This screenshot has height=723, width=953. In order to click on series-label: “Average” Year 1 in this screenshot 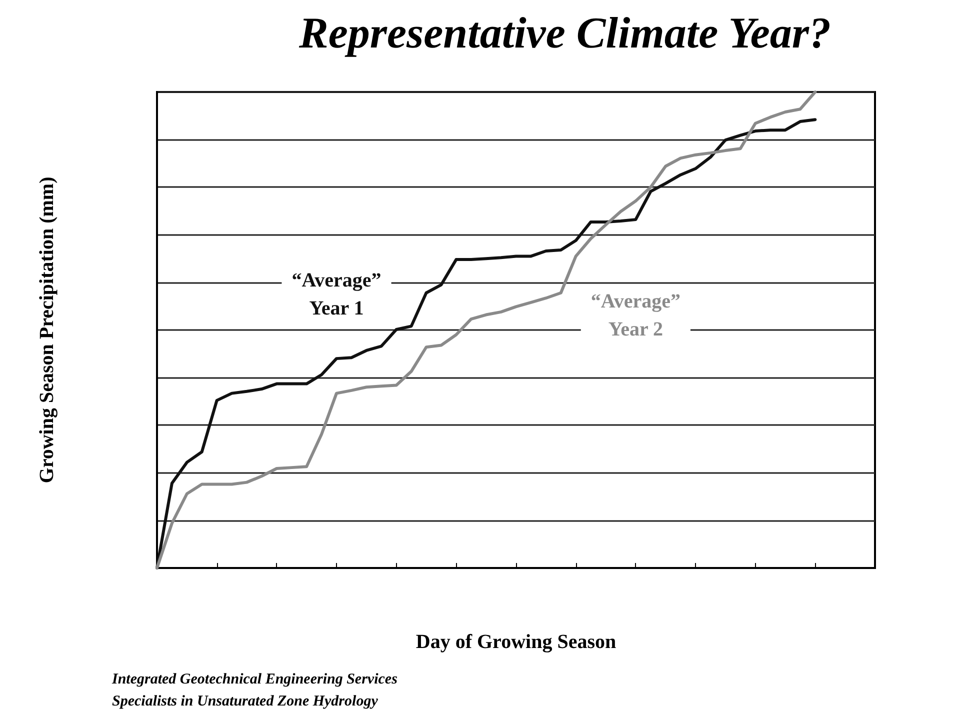, I will do `click(337, 294)`.